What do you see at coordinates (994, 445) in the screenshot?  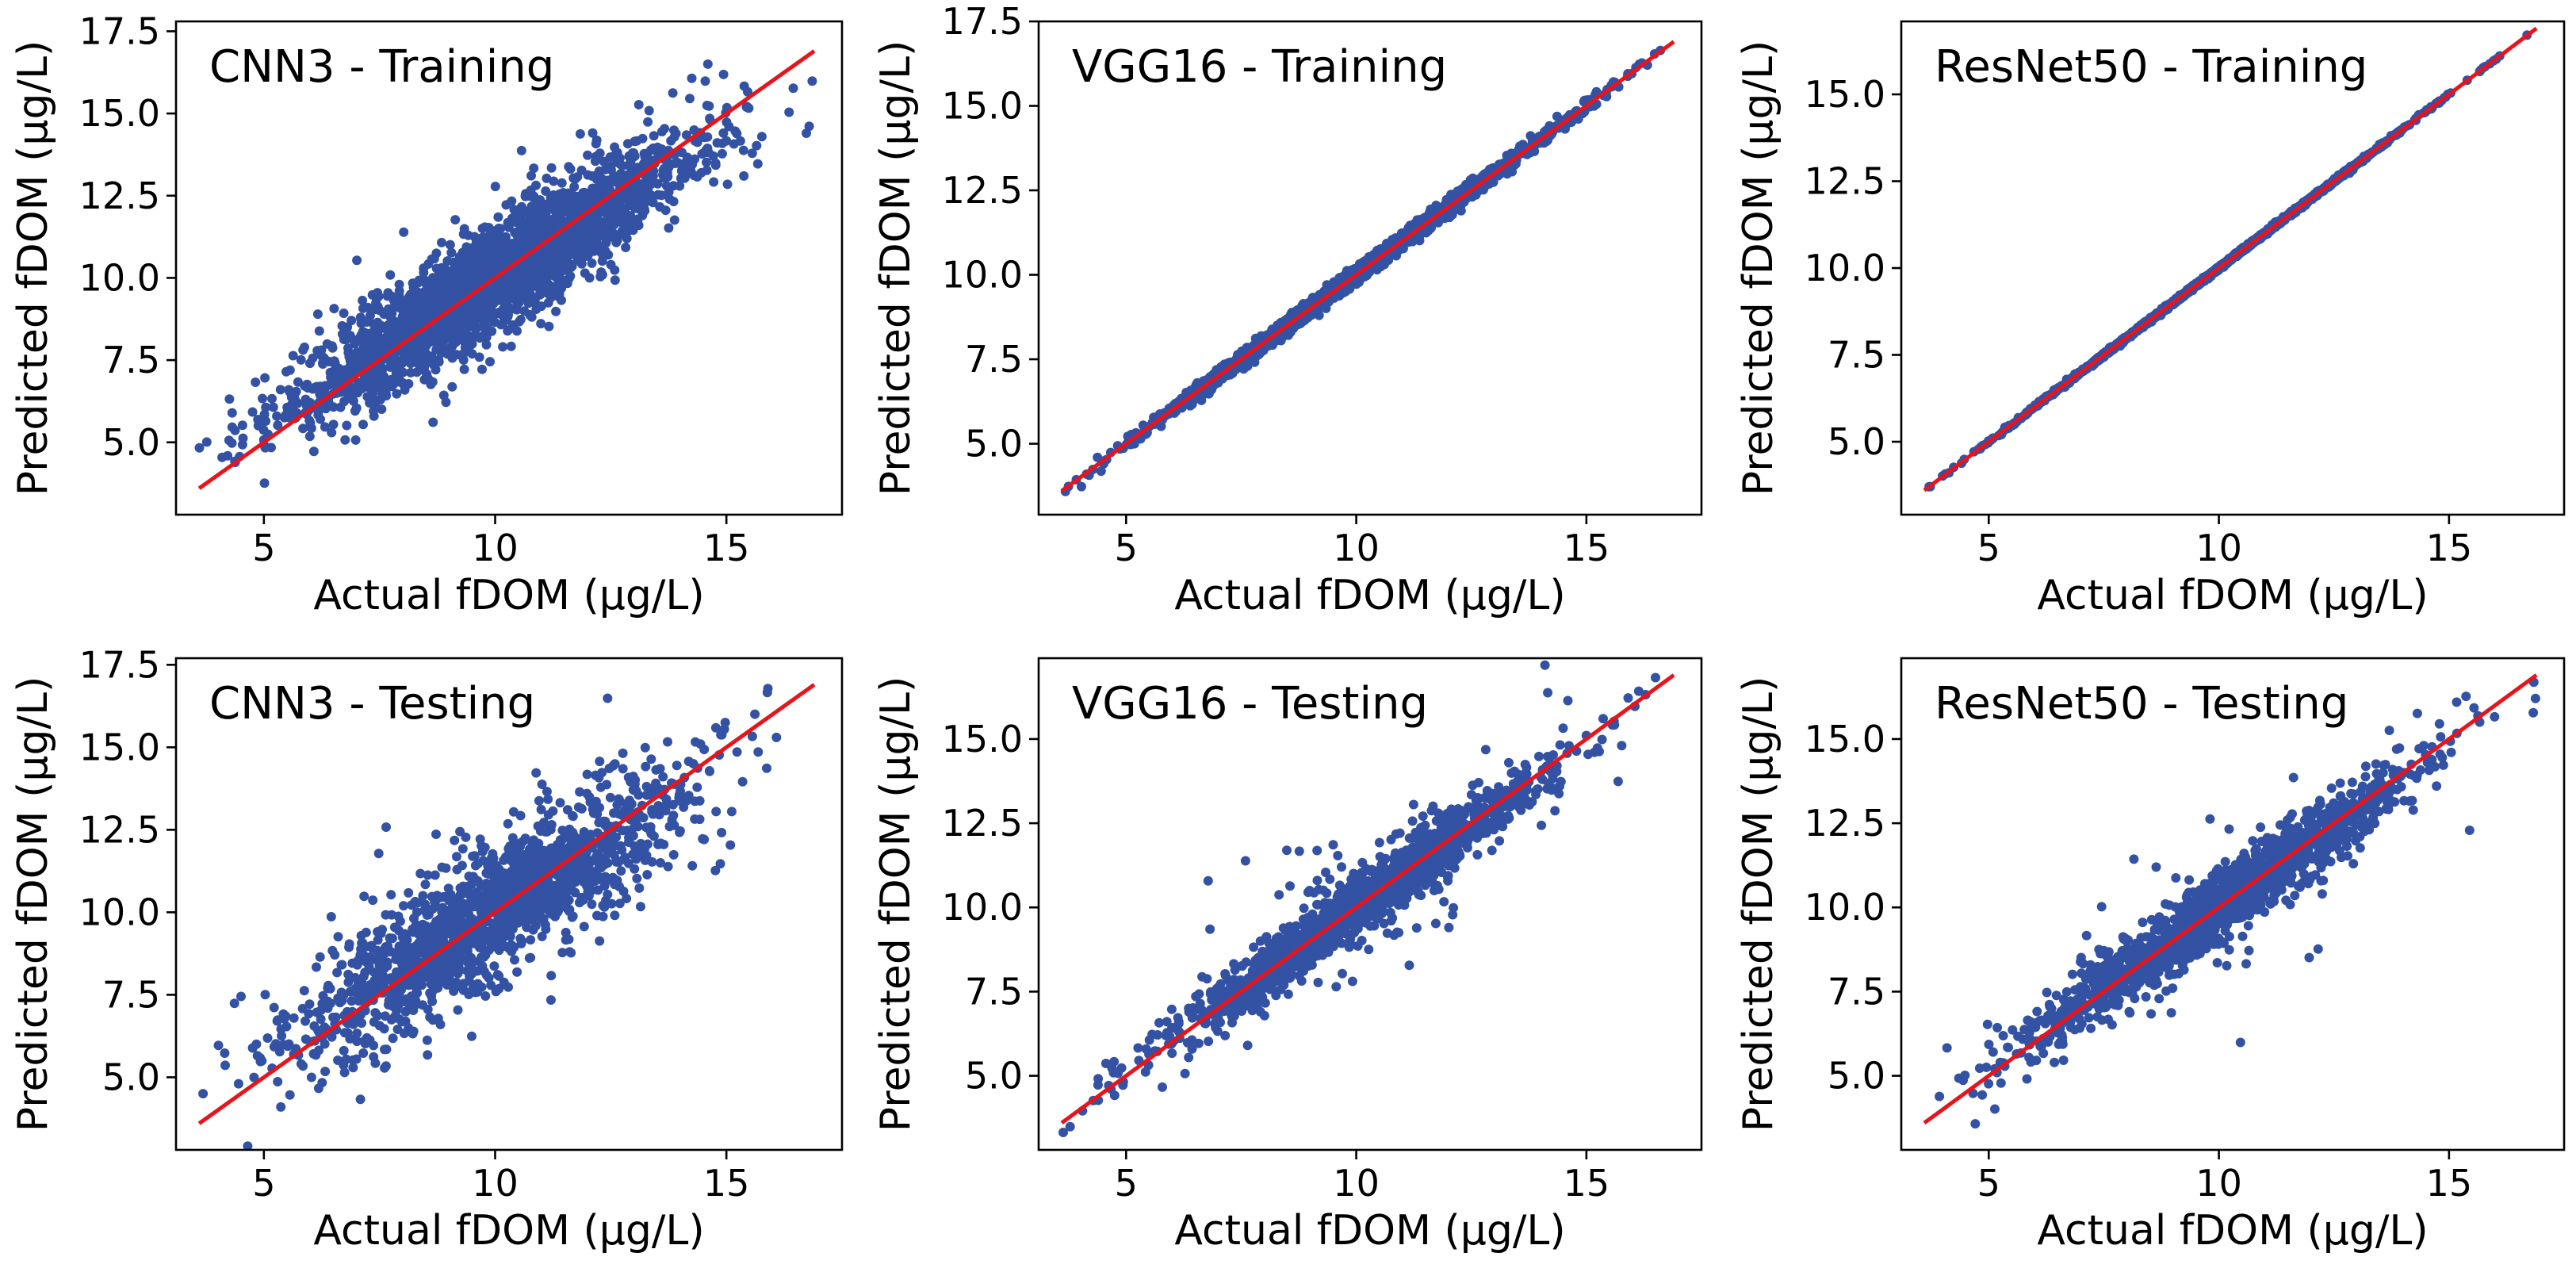 I see `y-tick-label: 5.0` at bounding box center [994, 445].